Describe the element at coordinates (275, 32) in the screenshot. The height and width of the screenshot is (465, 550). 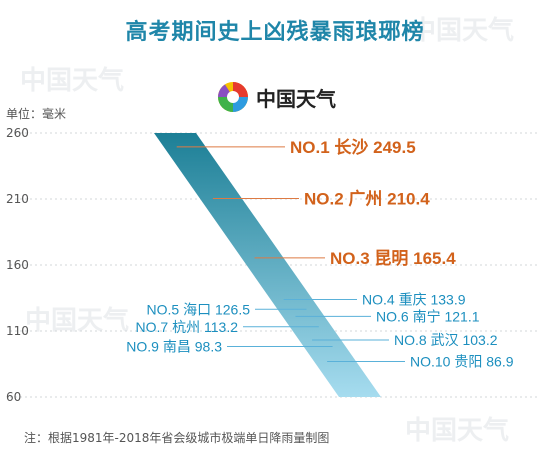
I see `chart-title: 高考期间史上凶残暴雨琅琊榜` at that location.